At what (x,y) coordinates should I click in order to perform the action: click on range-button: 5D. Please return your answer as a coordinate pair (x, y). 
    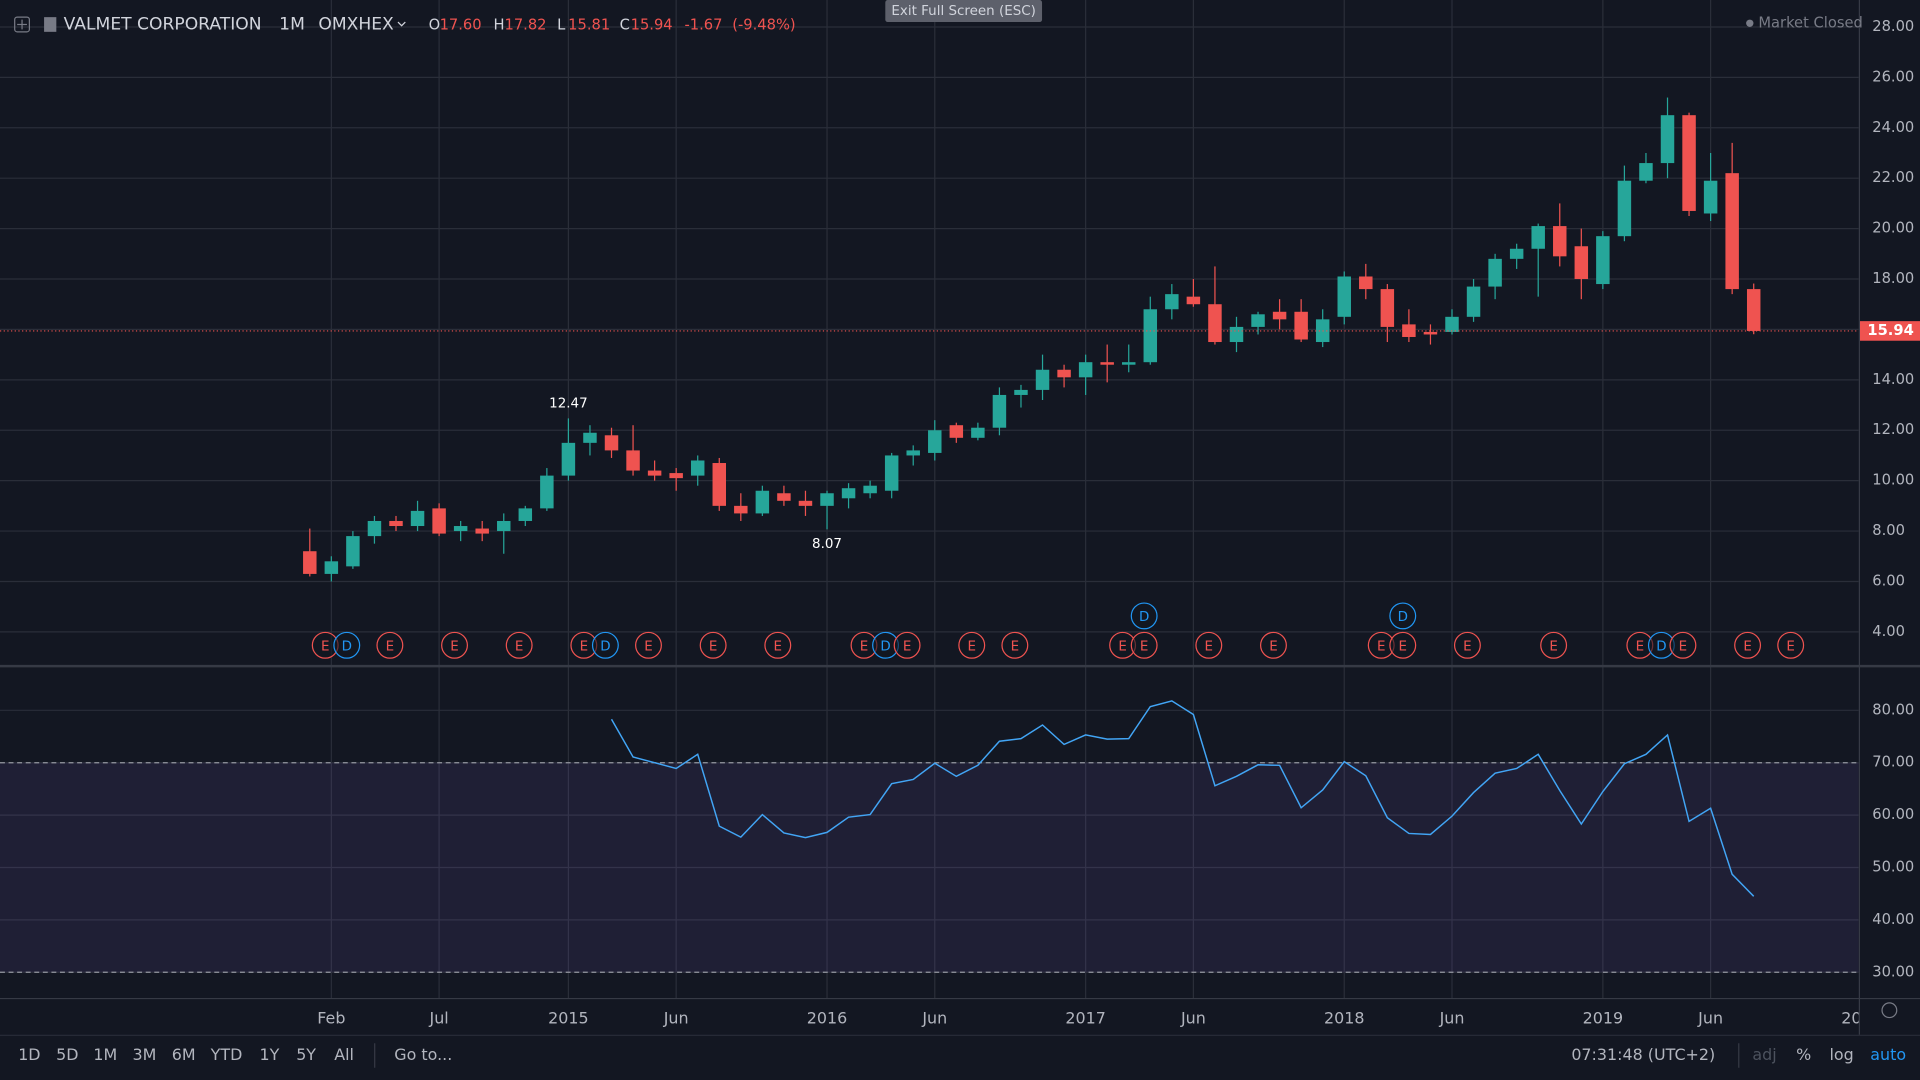
    Looking at the image, I should click on (67, 1054).